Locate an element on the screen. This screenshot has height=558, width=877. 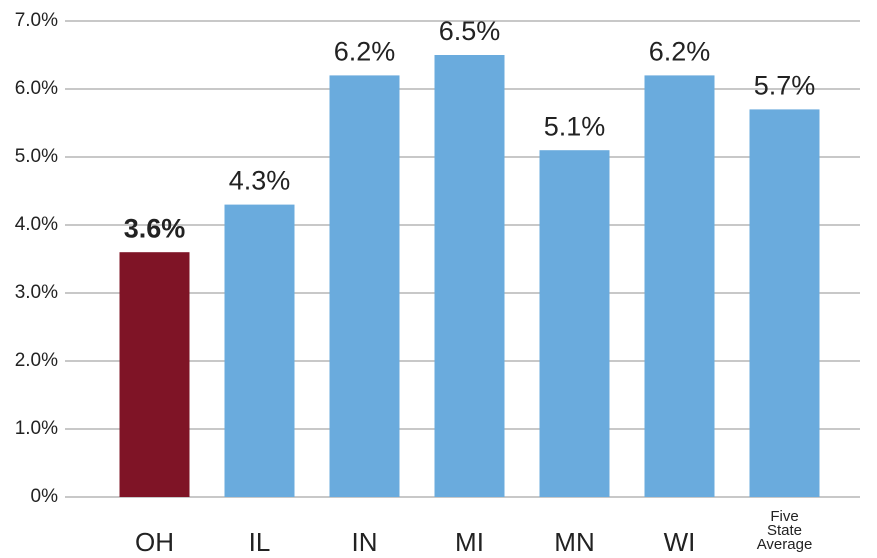
x-tick-label-box: Five State Average is located at coordinates (784, 531).